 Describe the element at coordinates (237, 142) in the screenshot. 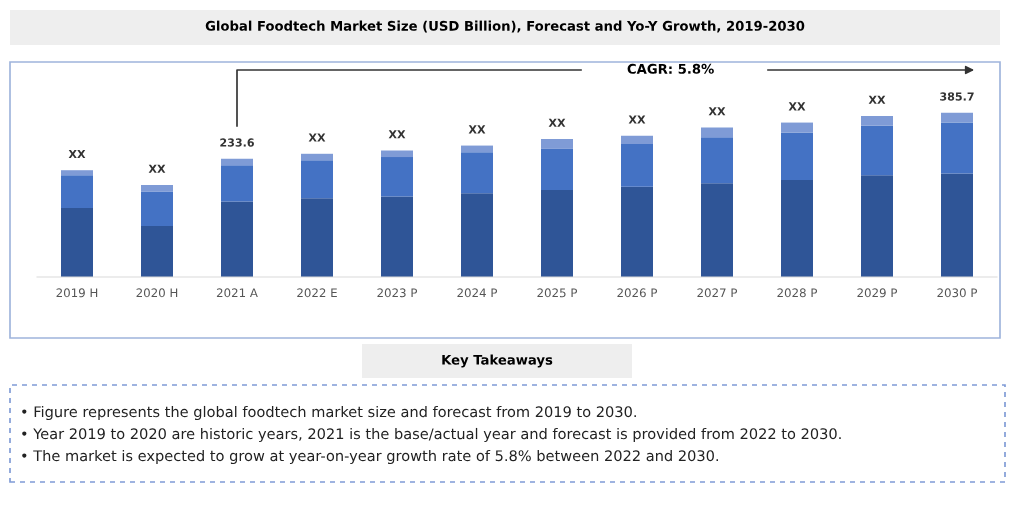

I see `annotation: 233.6` at that location.